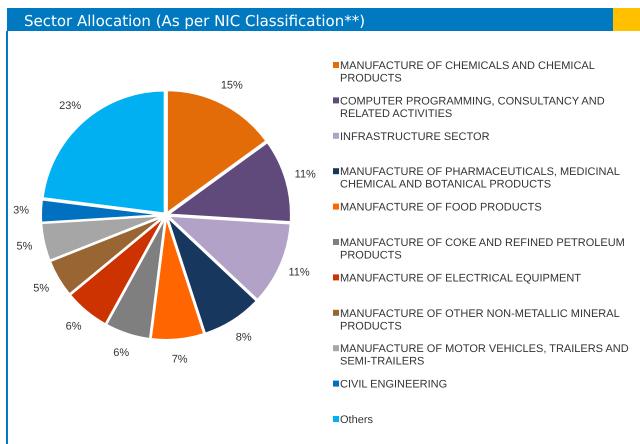  I want to click on data-label: 3%, so click(21, 210).